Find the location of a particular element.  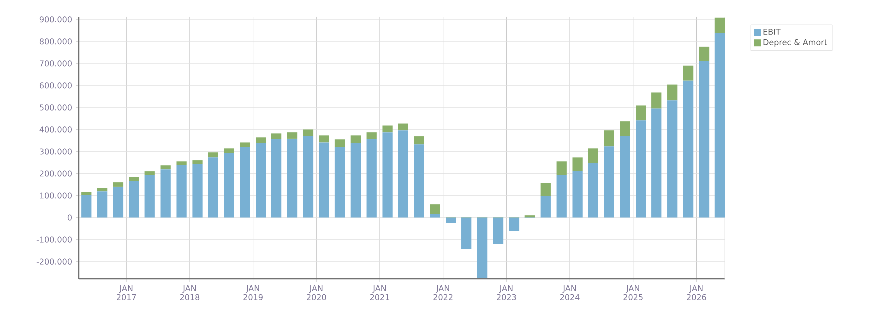

x-tick-label: JAN 2025 is located at coordinates (633, 293).